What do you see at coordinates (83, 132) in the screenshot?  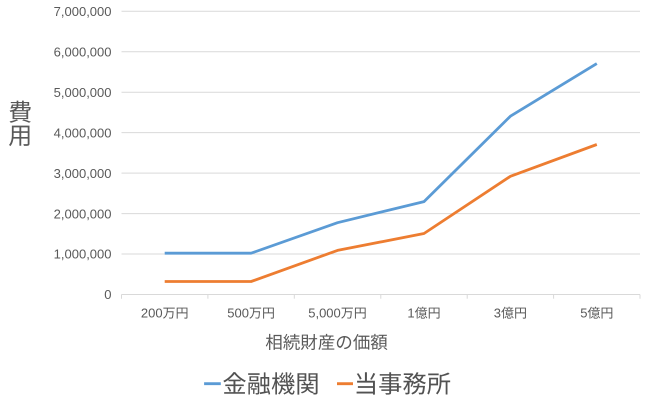 I see `svg-text: 4,000,000` at bounding box center [83, 132].